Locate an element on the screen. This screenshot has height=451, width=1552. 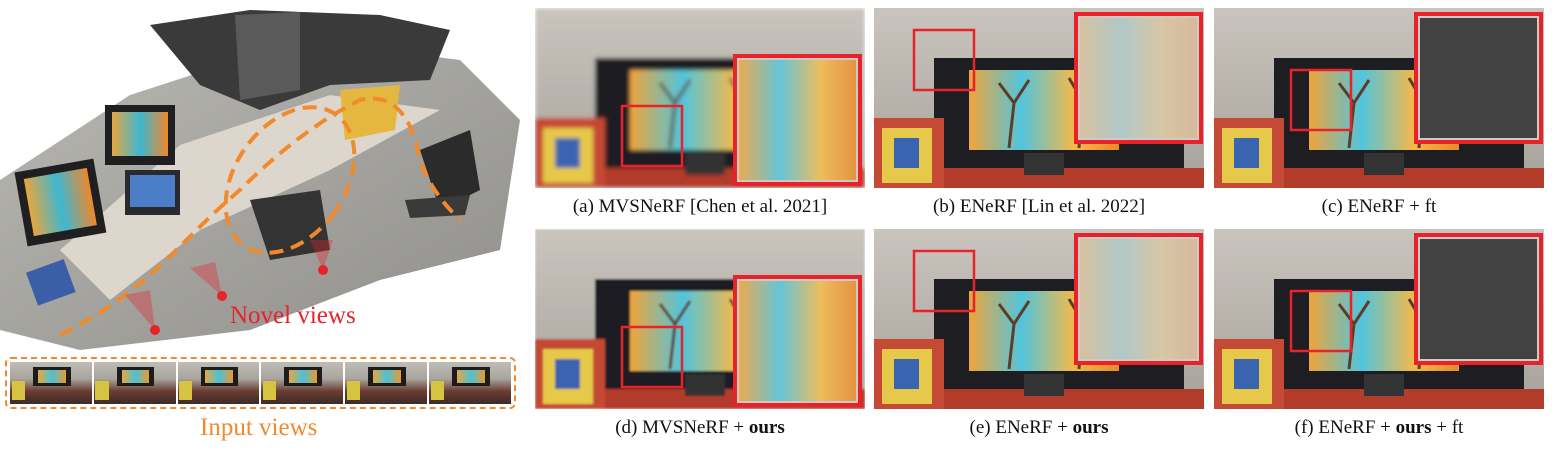
result-image-a is located at coordinates (700, 98).